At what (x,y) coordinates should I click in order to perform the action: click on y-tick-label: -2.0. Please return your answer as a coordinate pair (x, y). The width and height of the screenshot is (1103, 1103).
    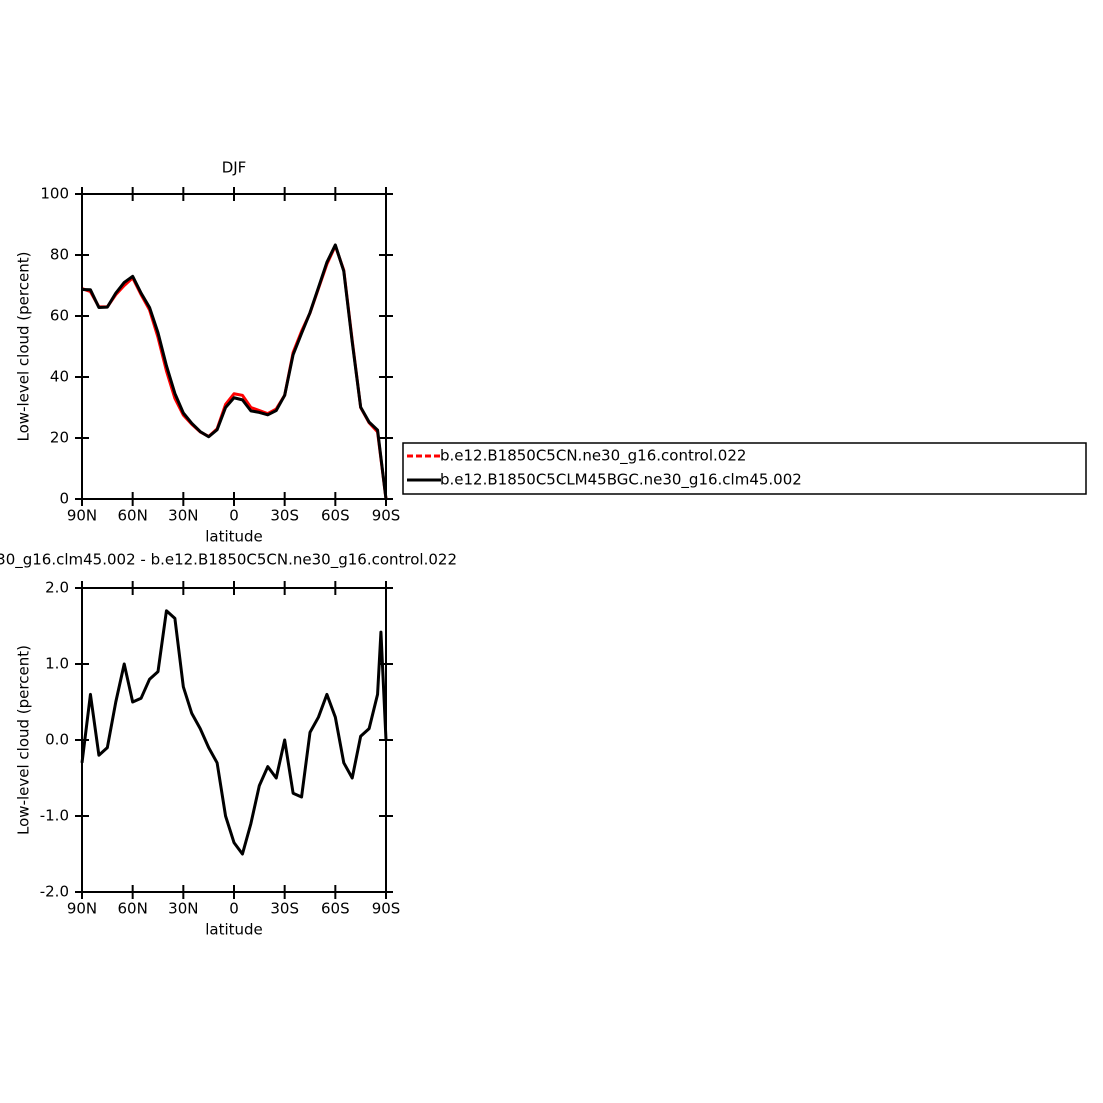
    Looking at the image, I should click on (54, 892).